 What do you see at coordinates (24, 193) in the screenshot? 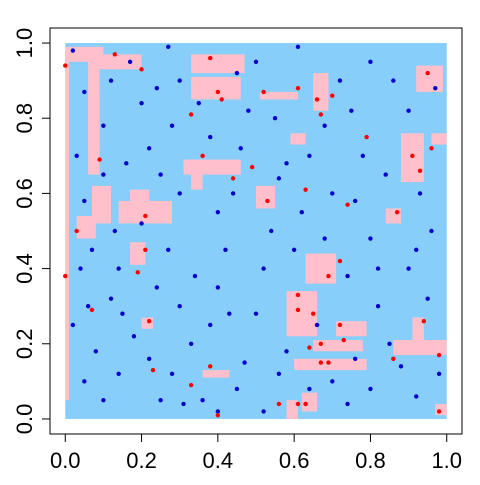
I see `y-tick-label: 0.6` at bounding box center [24, 193].